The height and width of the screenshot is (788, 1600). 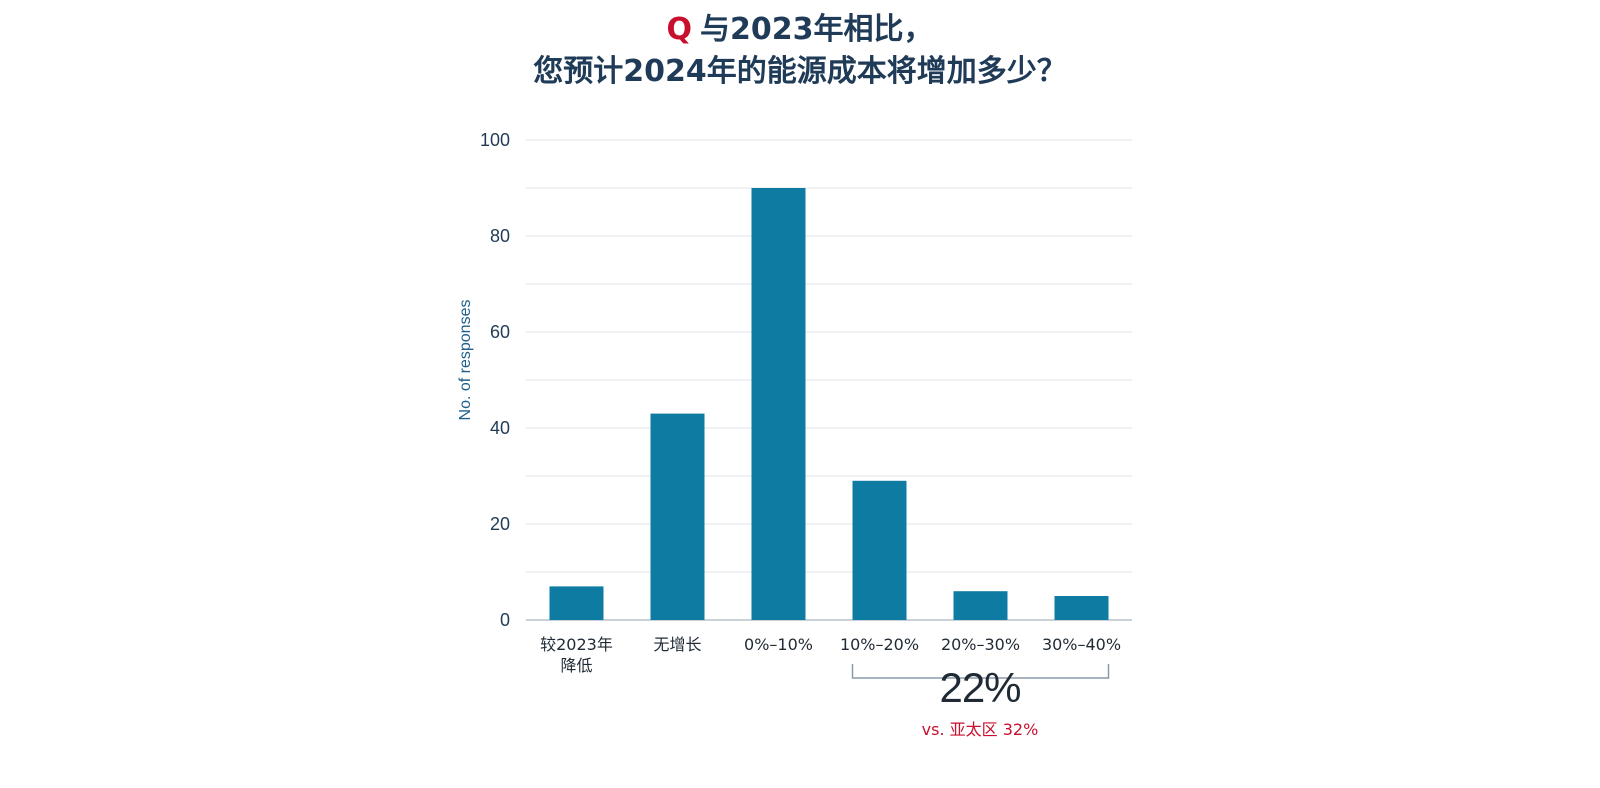 I want to click on chart-title-line1: Q 与2023年相比，, so click(x=800, y=30).